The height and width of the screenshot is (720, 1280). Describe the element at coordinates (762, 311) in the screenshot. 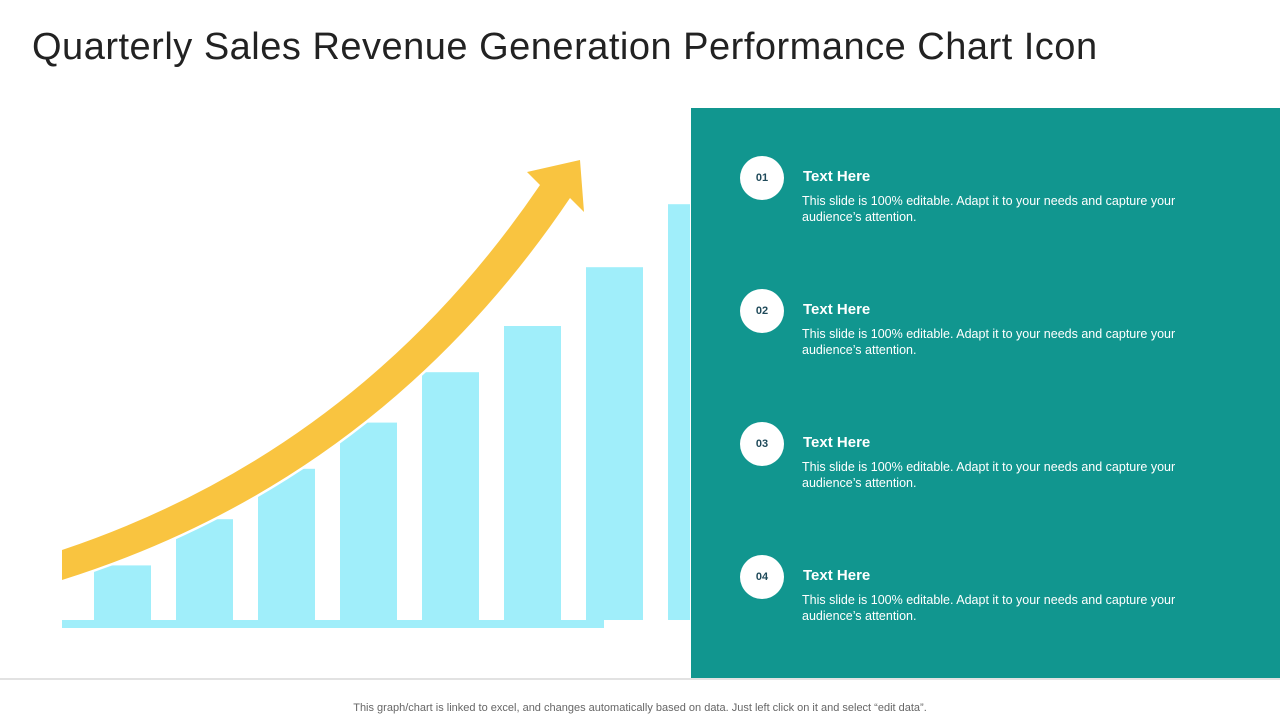

I see `item-number-badge: 02` at that location.